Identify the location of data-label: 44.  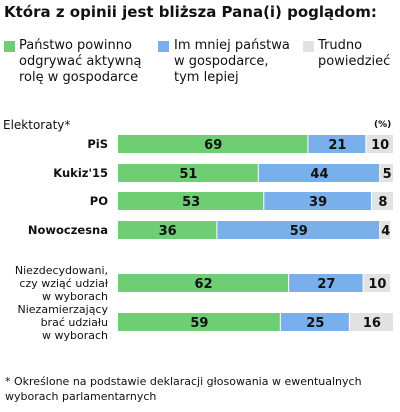
(319, 174).